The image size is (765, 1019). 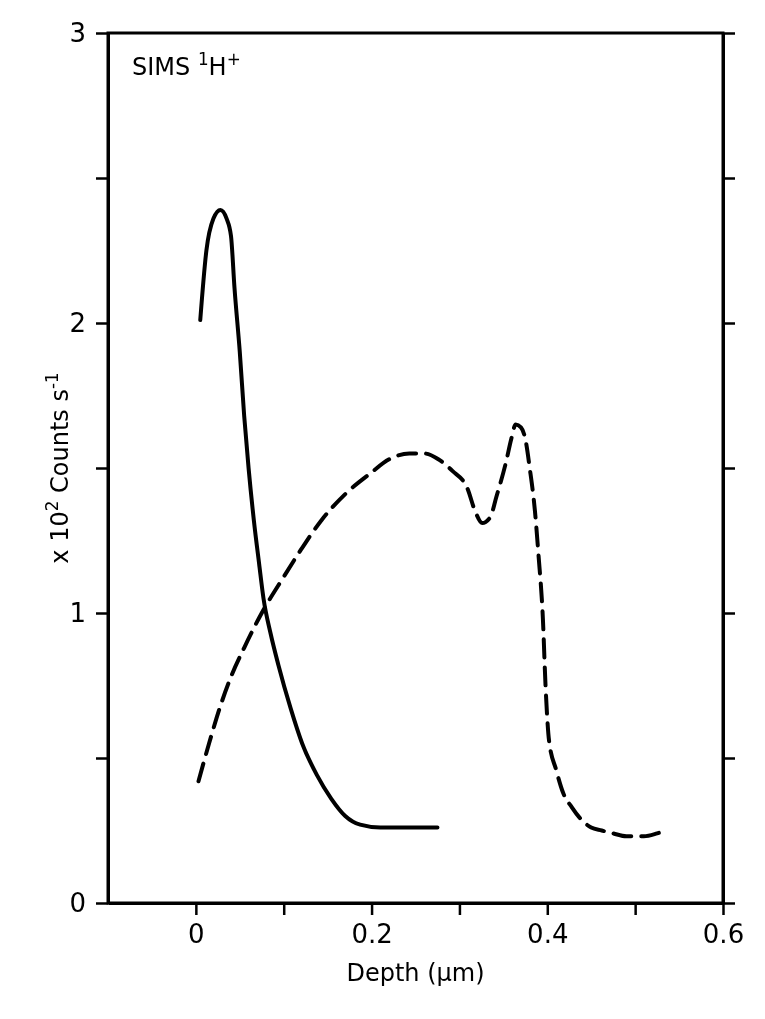 I want to click on y-tick-label: 3, so click(x=77, y=32).